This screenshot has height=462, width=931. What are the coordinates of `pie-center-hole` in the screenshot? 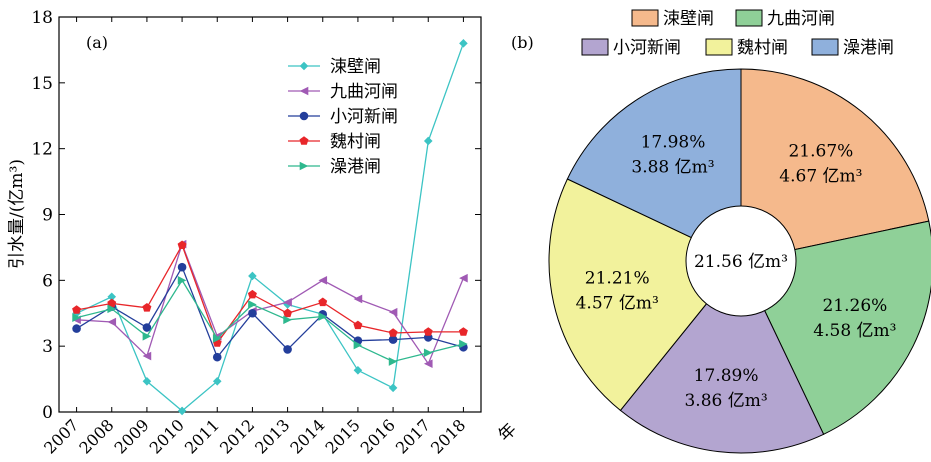 It's located at (741, 261).